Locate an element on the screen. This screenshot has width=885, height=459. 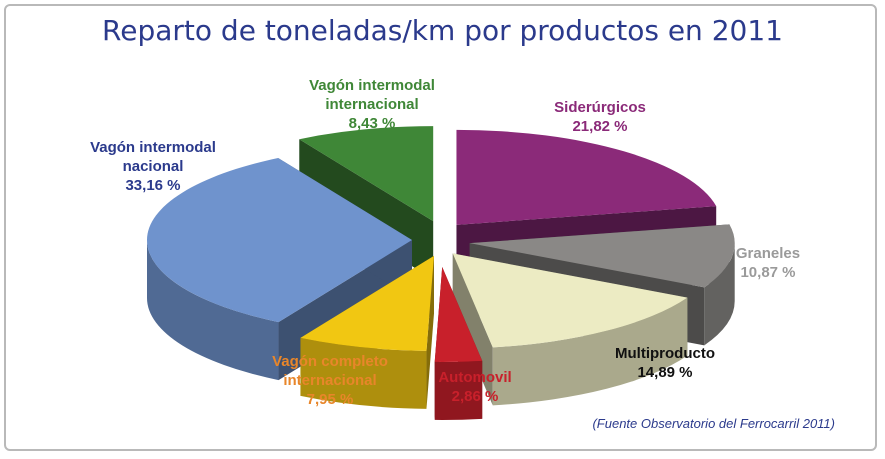
label-siderurgicos-name: Siderúrgicos is located at coordinates (600, 107).